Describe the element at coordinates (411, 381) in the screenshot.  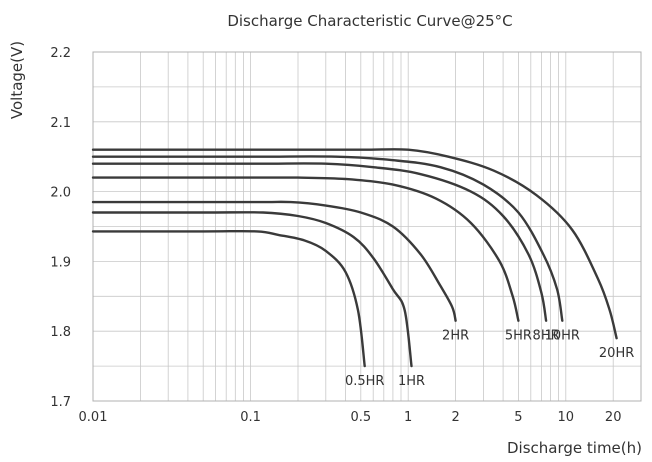
I see `series-label-1hr: 1HR` at that location.